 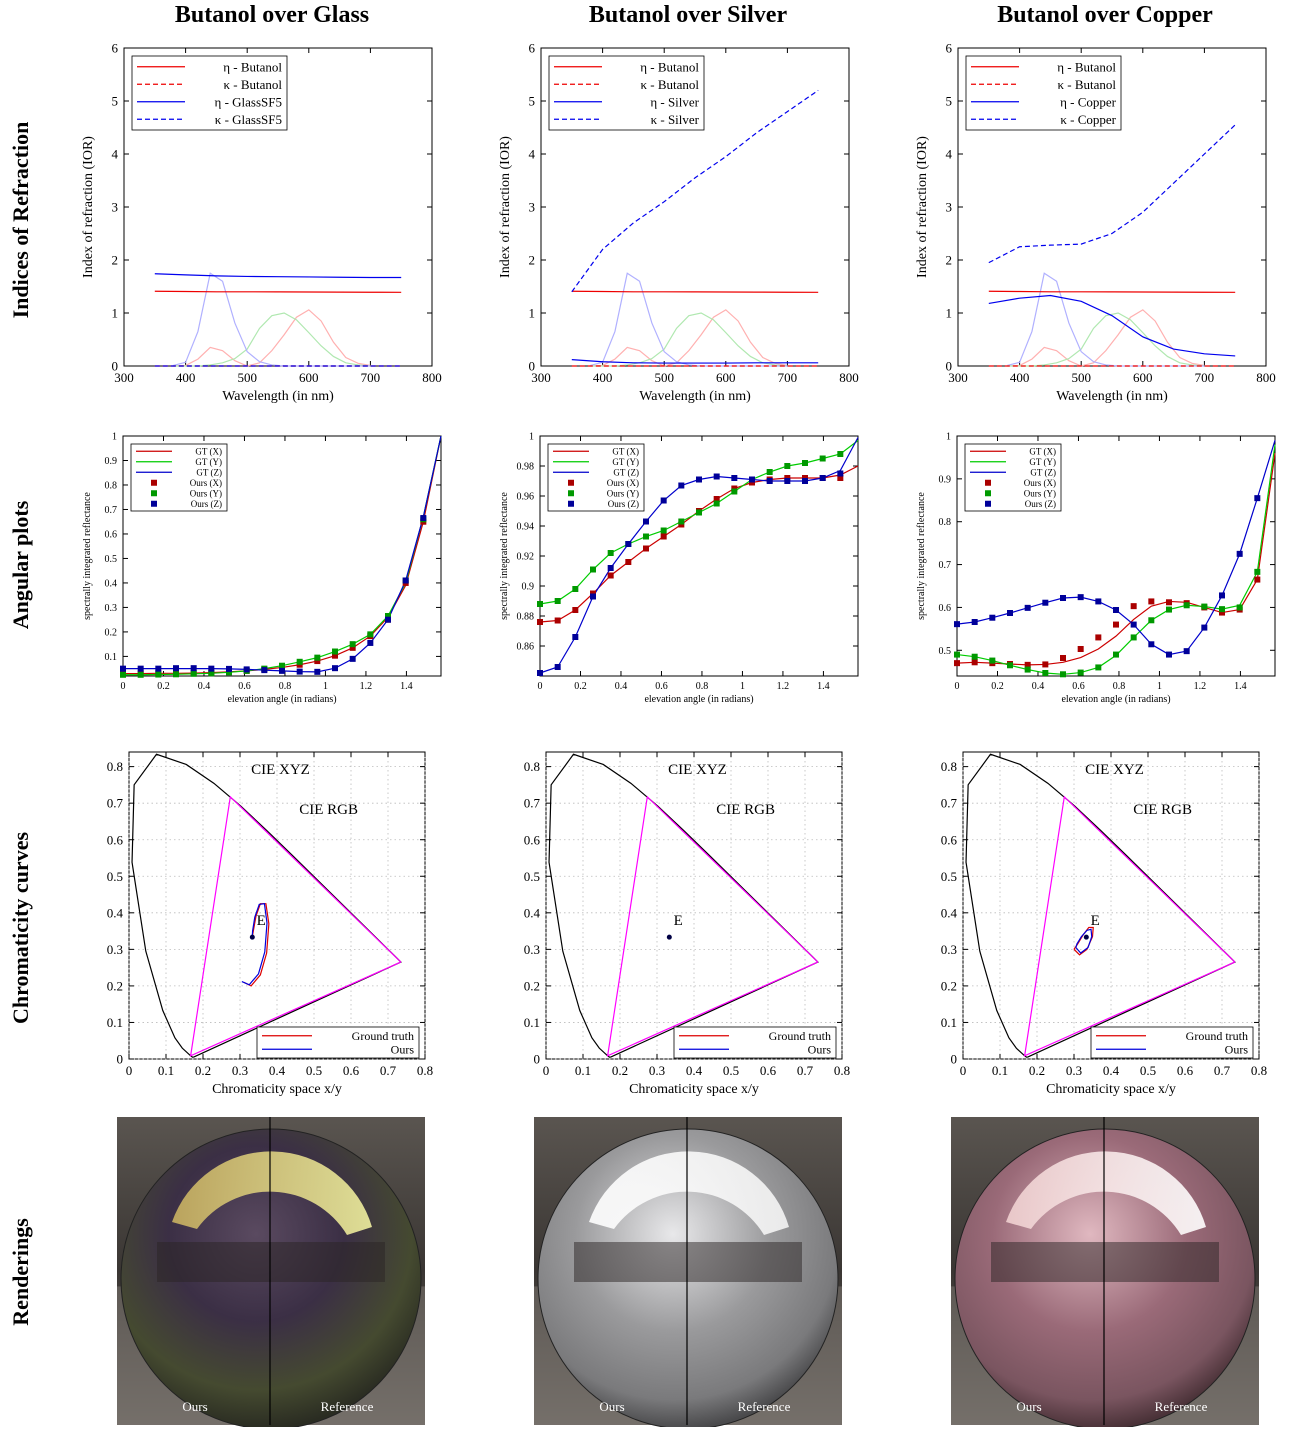 I want to click on column-title: Butanol over Silver, so click(x=688, y=15).